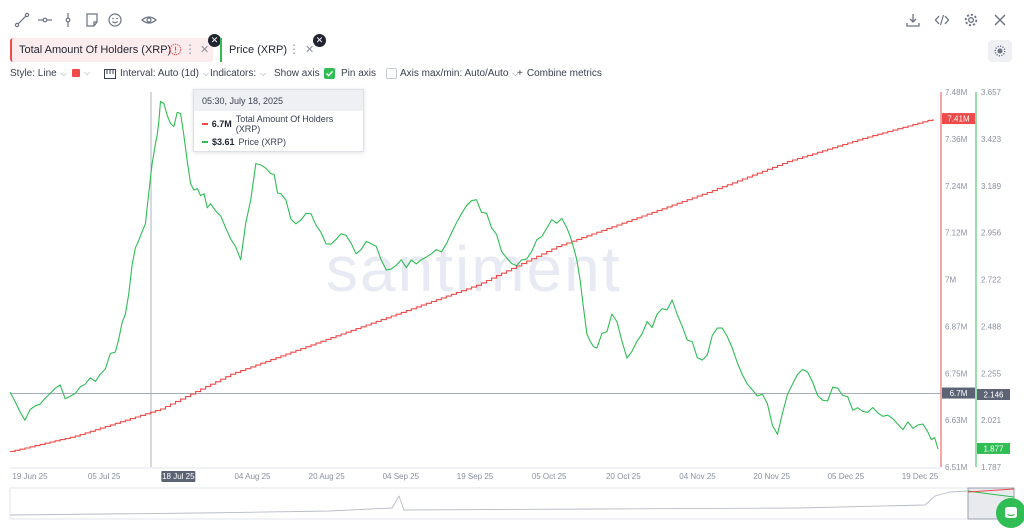 The image size is (1024, 529). Describe the element at coordinates (512, 20) in the screenshot. I see `chart-toolbar` at that location.